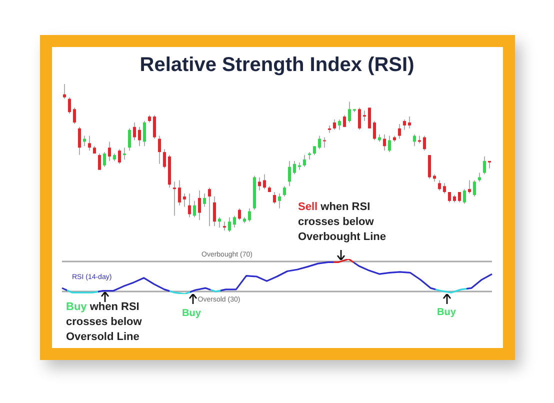 The width and height of the screenshot is (554, 403). I want to click on chart-title: Relative Strength Index (RSI), so click(277, 65).